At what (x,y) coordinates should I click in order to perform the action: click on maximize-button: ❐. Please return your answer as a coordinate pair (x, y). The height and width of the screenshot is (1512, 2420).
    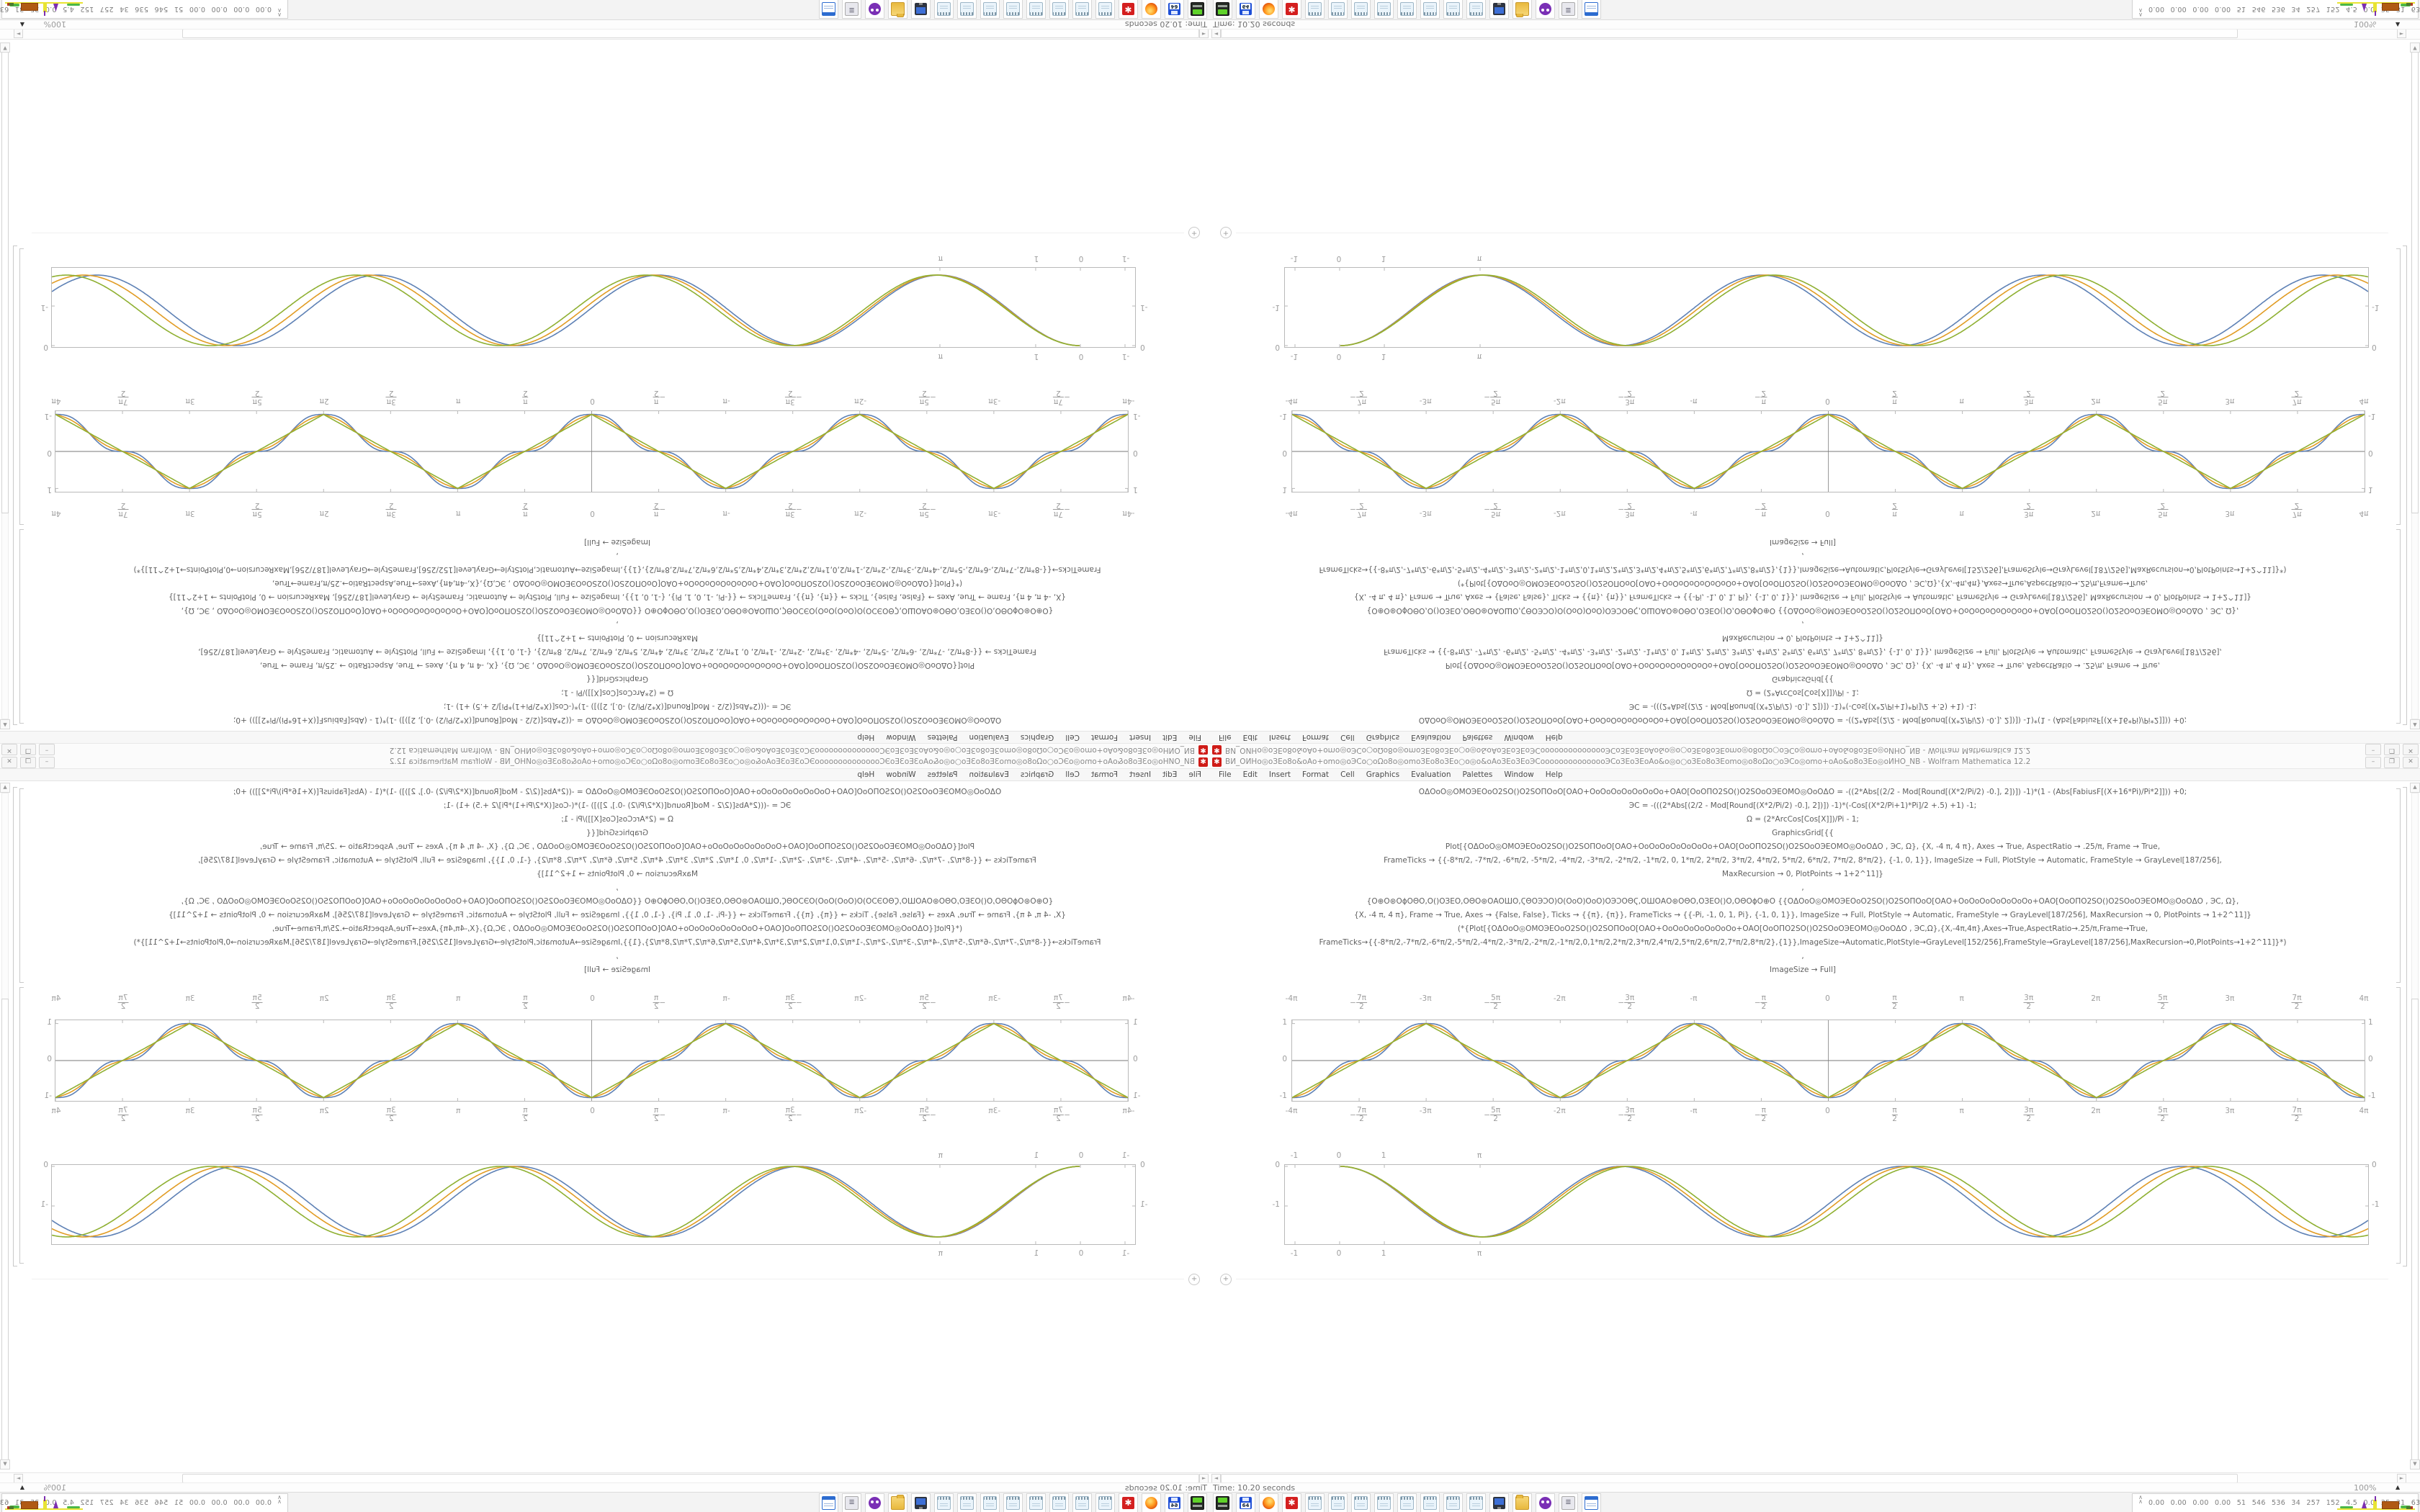
    Looking at the image, I should click on (28, 749).